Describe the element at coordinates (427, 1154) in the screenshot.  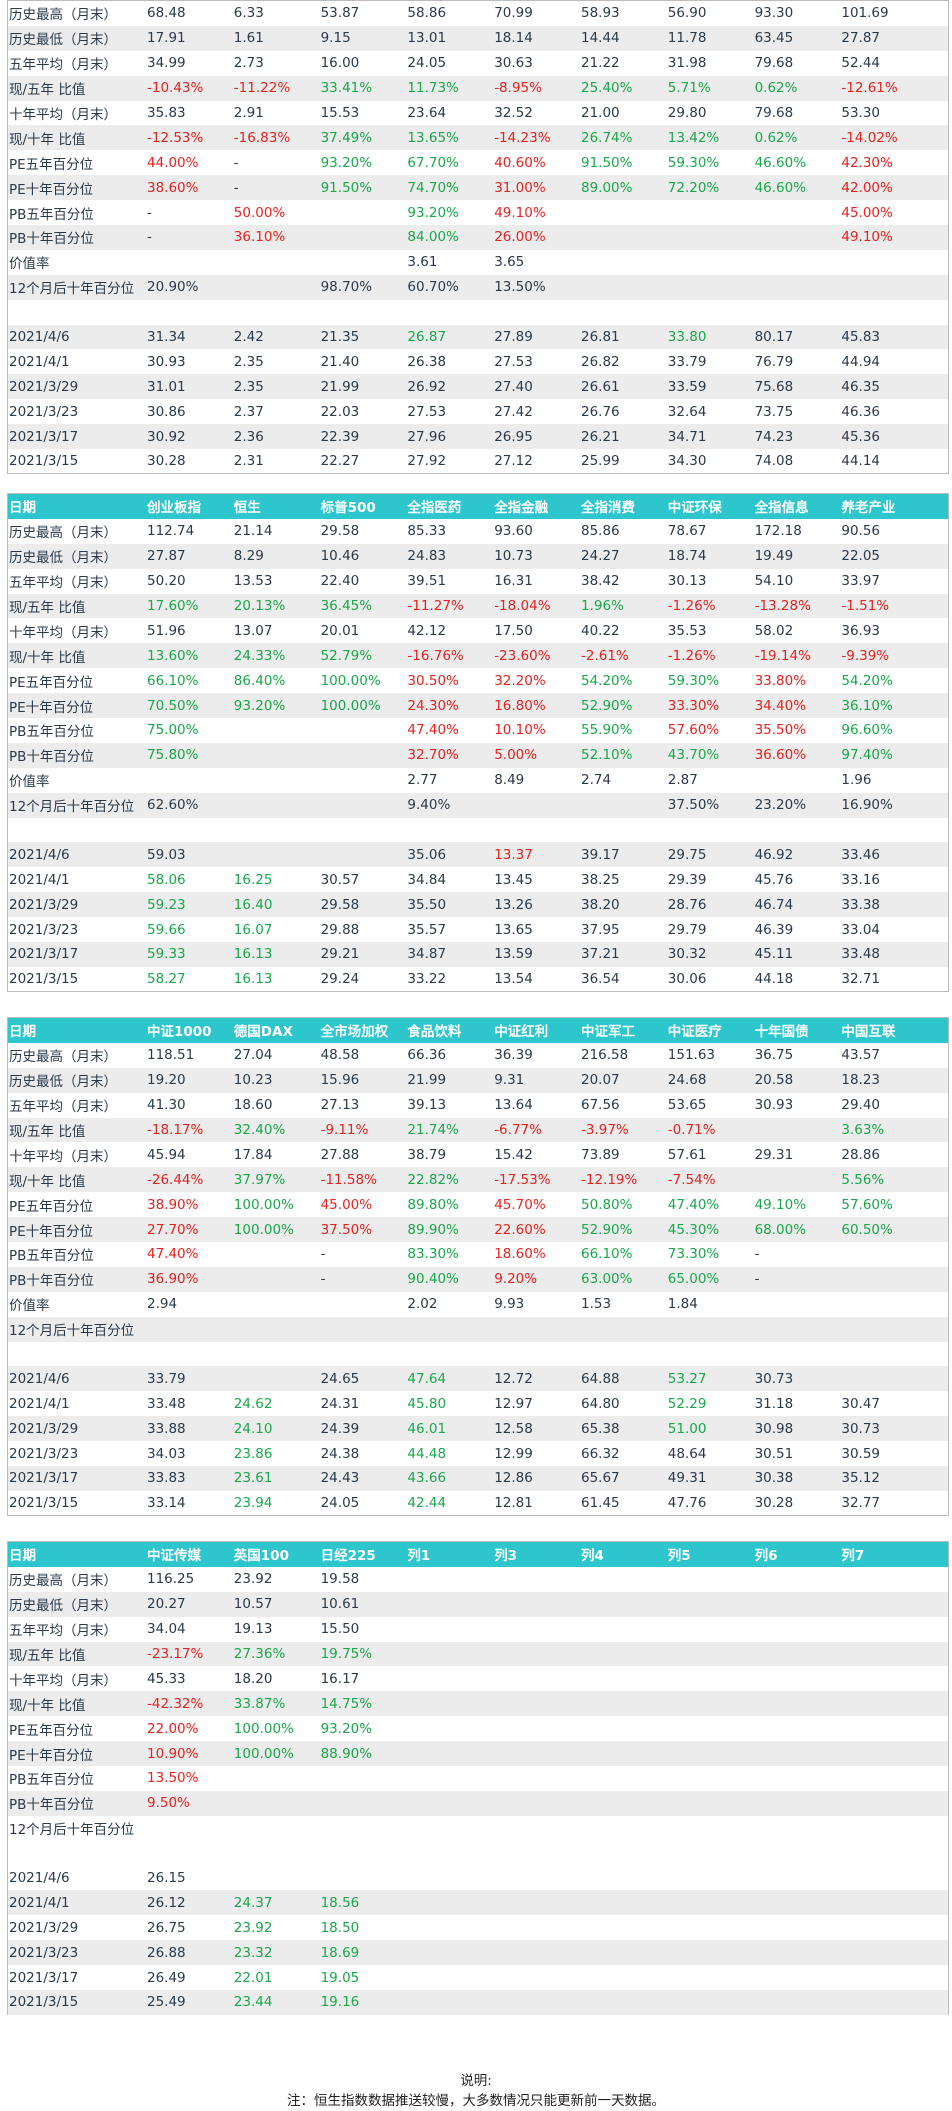
I see `table-cell: 38.79` at that location.